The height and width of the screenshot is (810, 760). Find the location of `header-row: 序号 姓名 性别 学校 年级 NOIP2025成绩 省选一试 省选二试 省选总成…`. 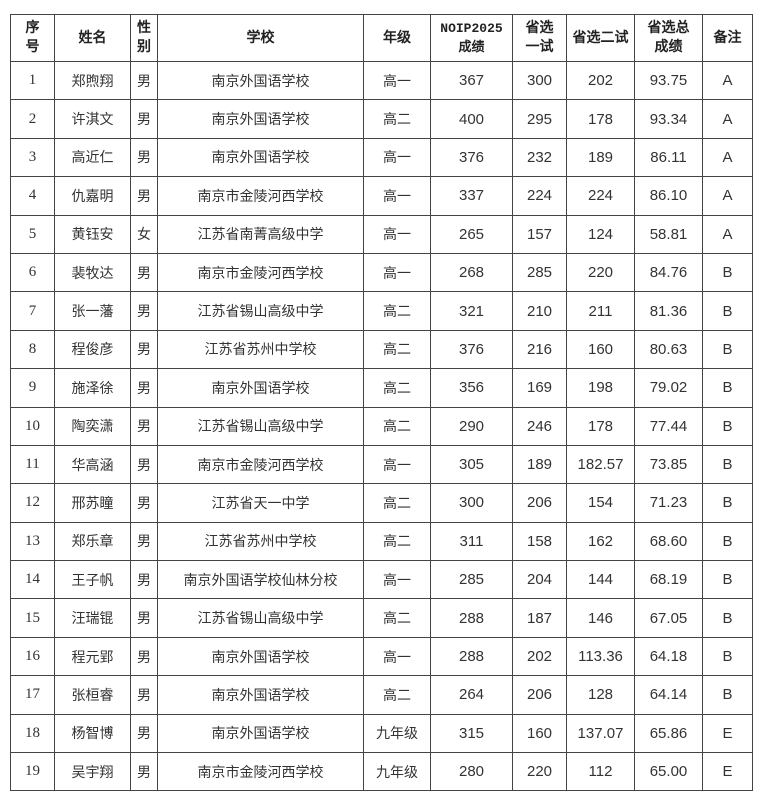

header-row: 序号 姓名 性别 学校 年级 NOIP2025成绩 省选一试 省选二试 省选总成… is located at coordinates (381, 38).